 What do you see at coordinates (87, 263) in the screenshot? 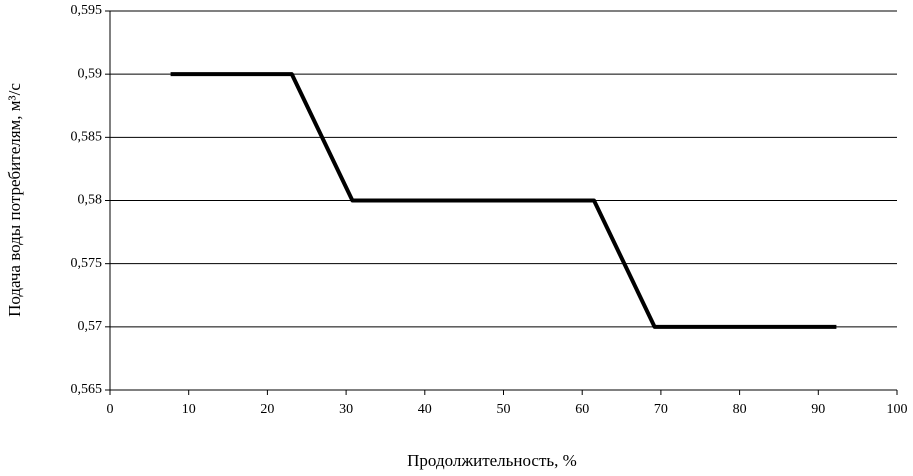
I see `y-tick-label: 0,575` at bounding box center [87, 263].